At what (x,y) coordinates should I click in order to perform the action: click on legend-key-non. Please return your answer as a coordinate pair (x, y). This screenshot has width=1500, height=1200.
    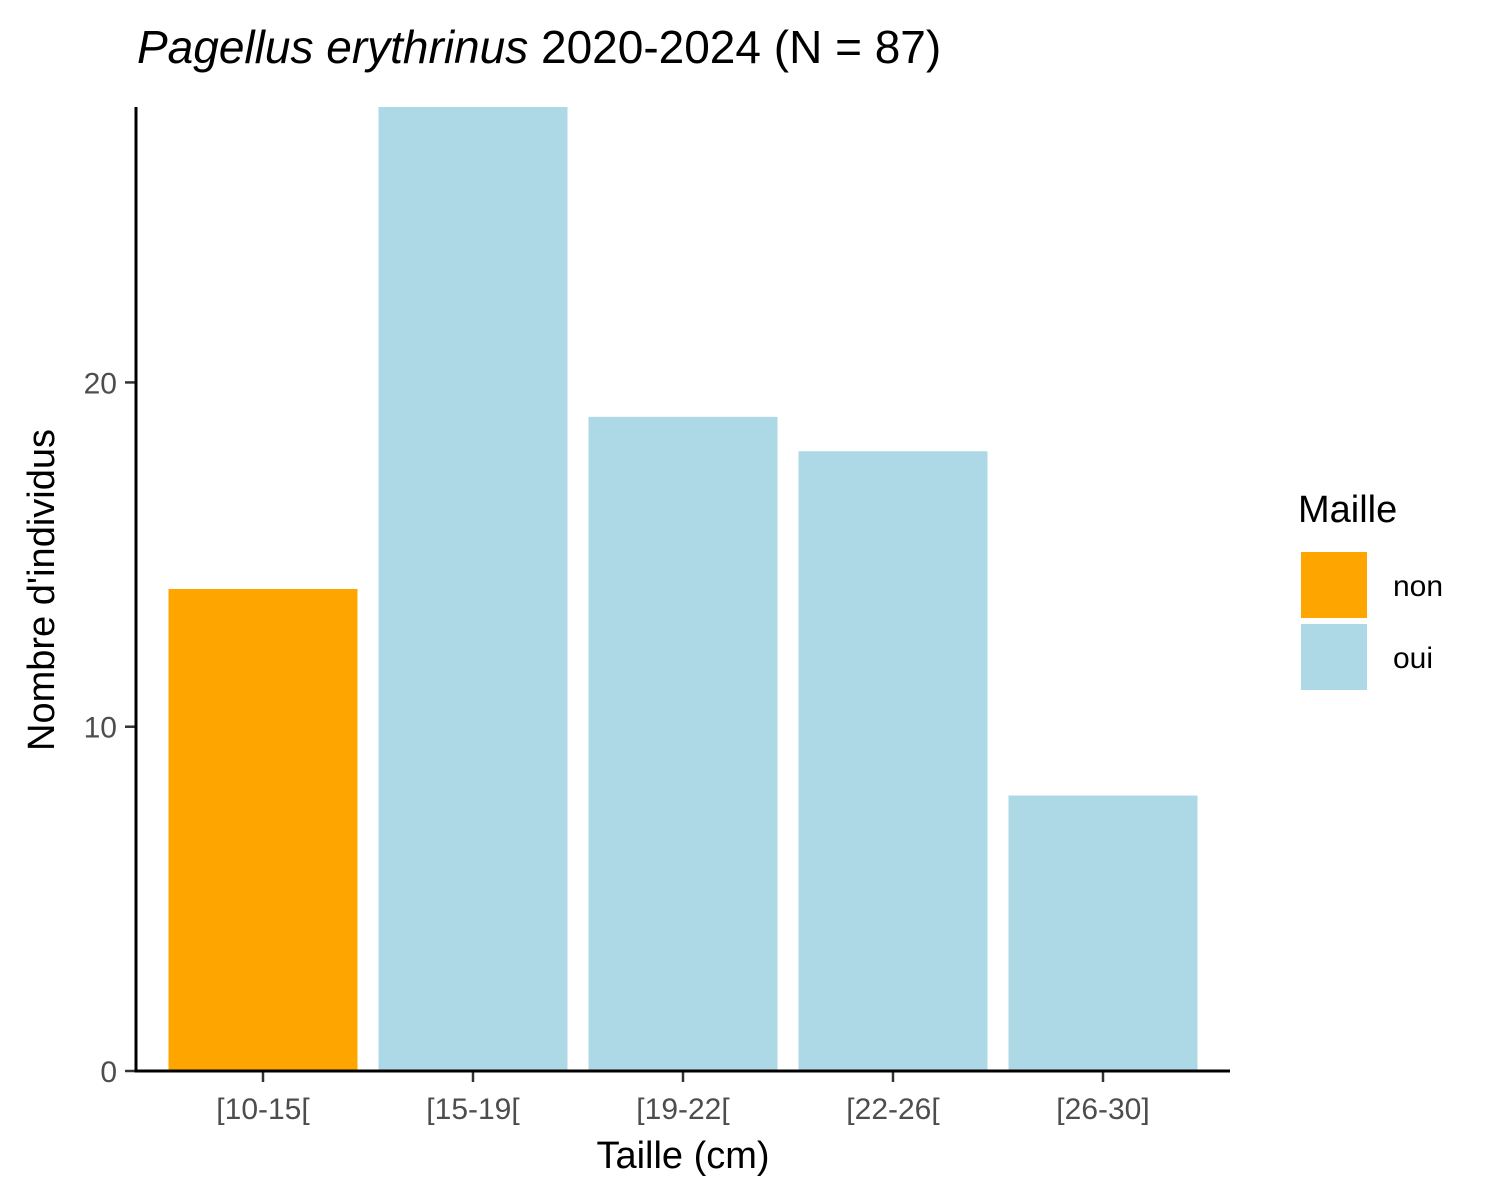
    Looking at the image, I should click on (1334, 585).